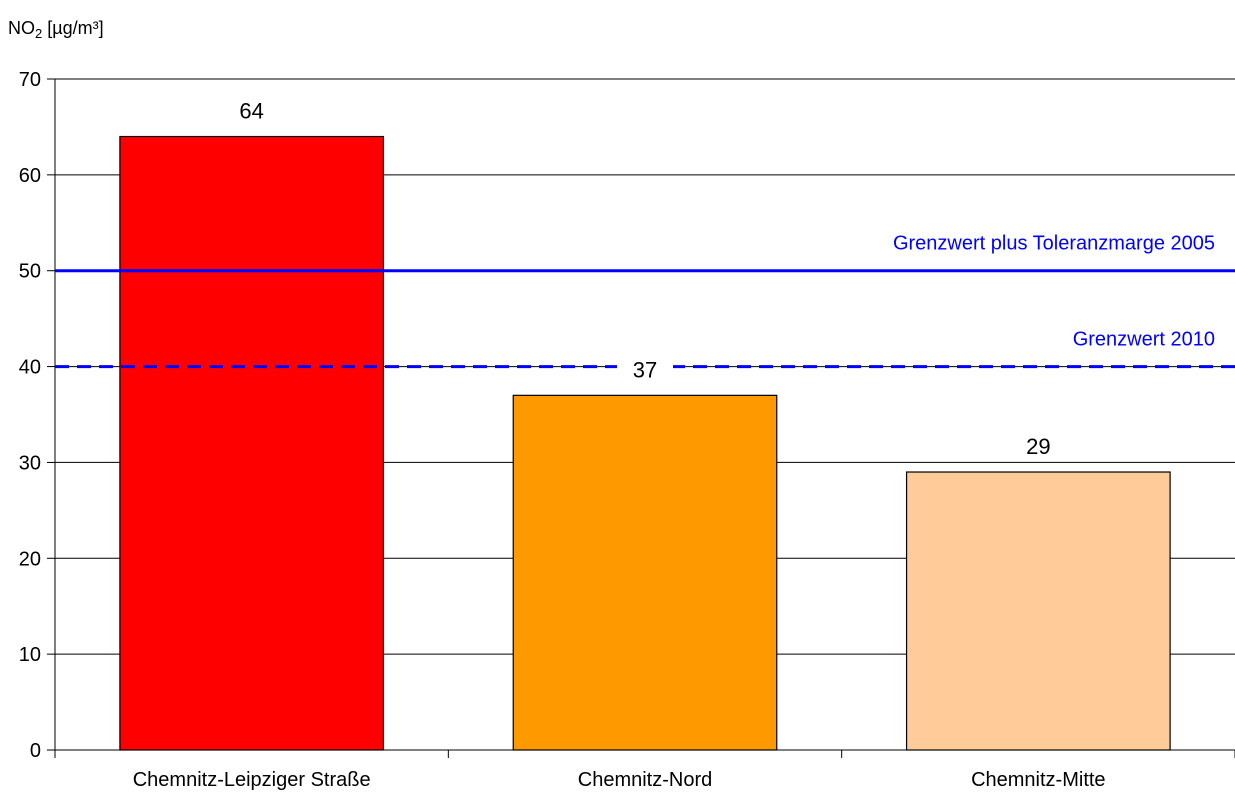 The width and height of the screenshot is (1235, 800). Describe the element at coordinates (30, 655) in the screenshot. I see `y-tick-label: 10` at that location.